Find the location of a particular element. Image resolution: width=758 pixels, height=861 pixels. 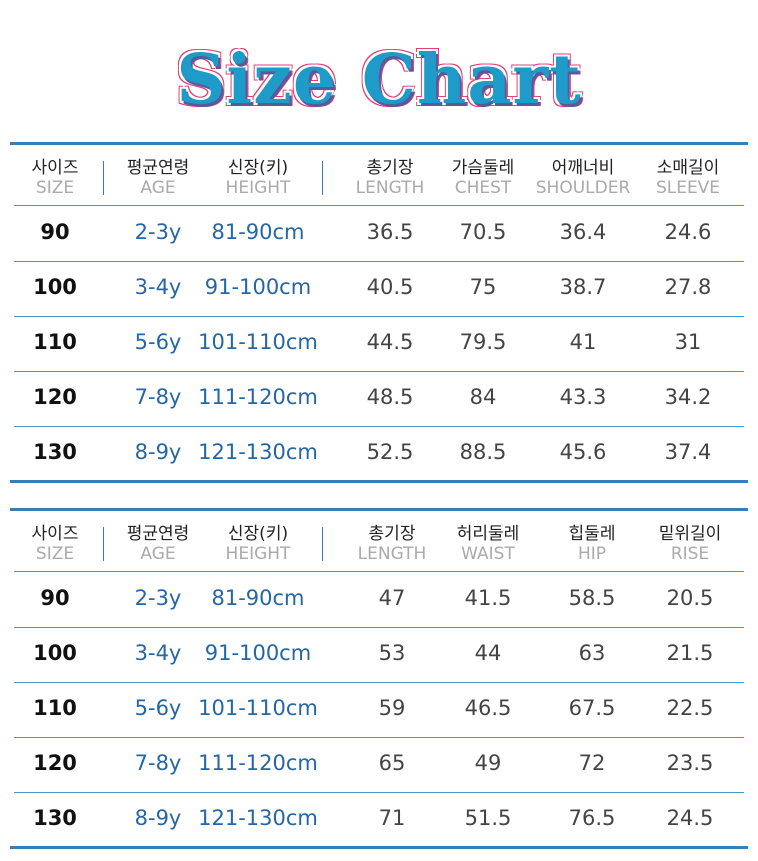

table-row: 130 8-9y 121-130cm 52.5 88.5 45.6 37.4 is located at coordinates (379, 453).